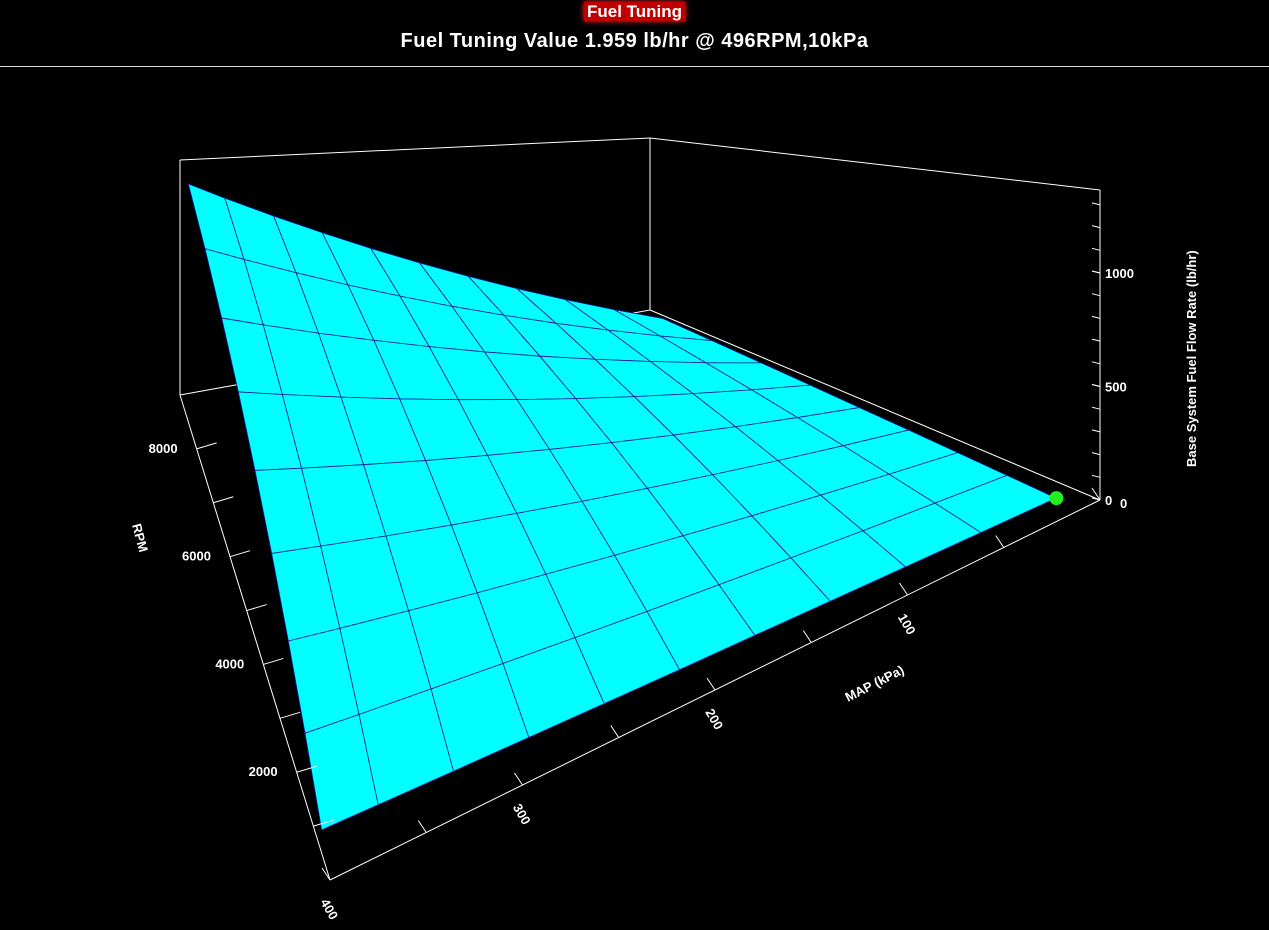  I want to click on z-axis-label: Base System Fuel Flow Rate (lb/hr), so click(1191, 358).